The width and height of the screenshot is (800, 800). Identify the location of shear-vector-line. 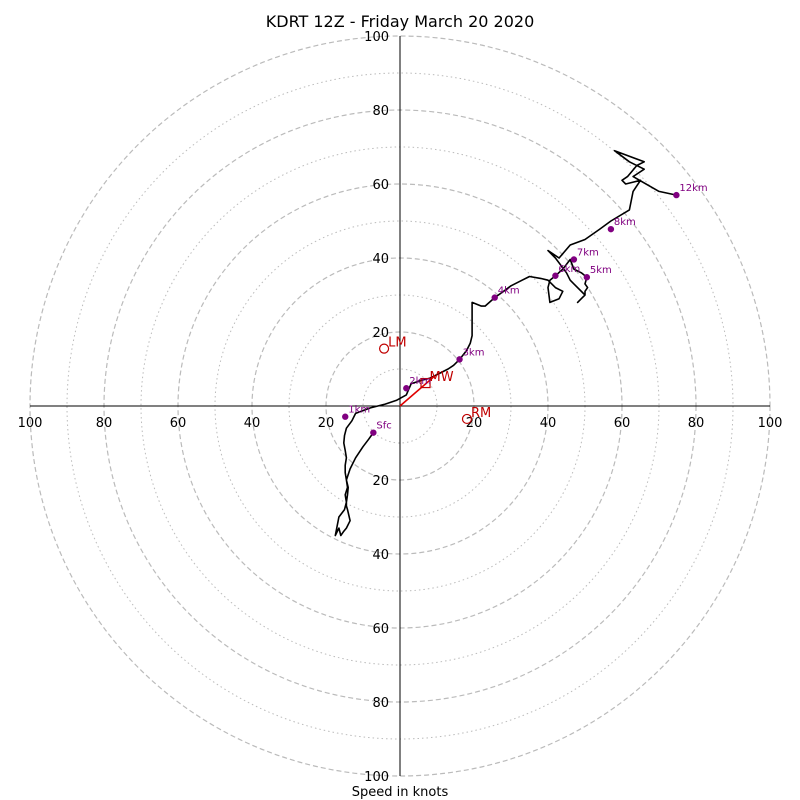
(417, 391).